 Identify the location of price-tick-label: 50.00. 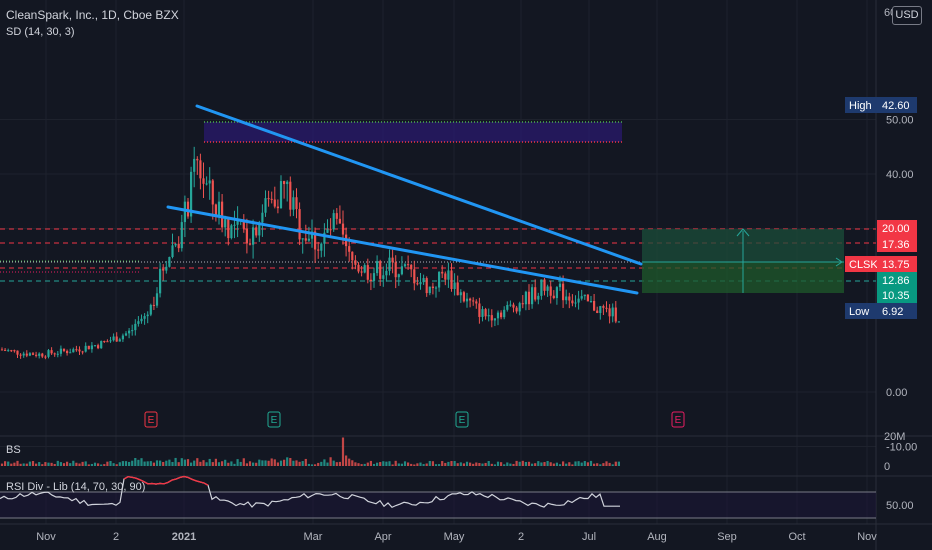
(900, 121).